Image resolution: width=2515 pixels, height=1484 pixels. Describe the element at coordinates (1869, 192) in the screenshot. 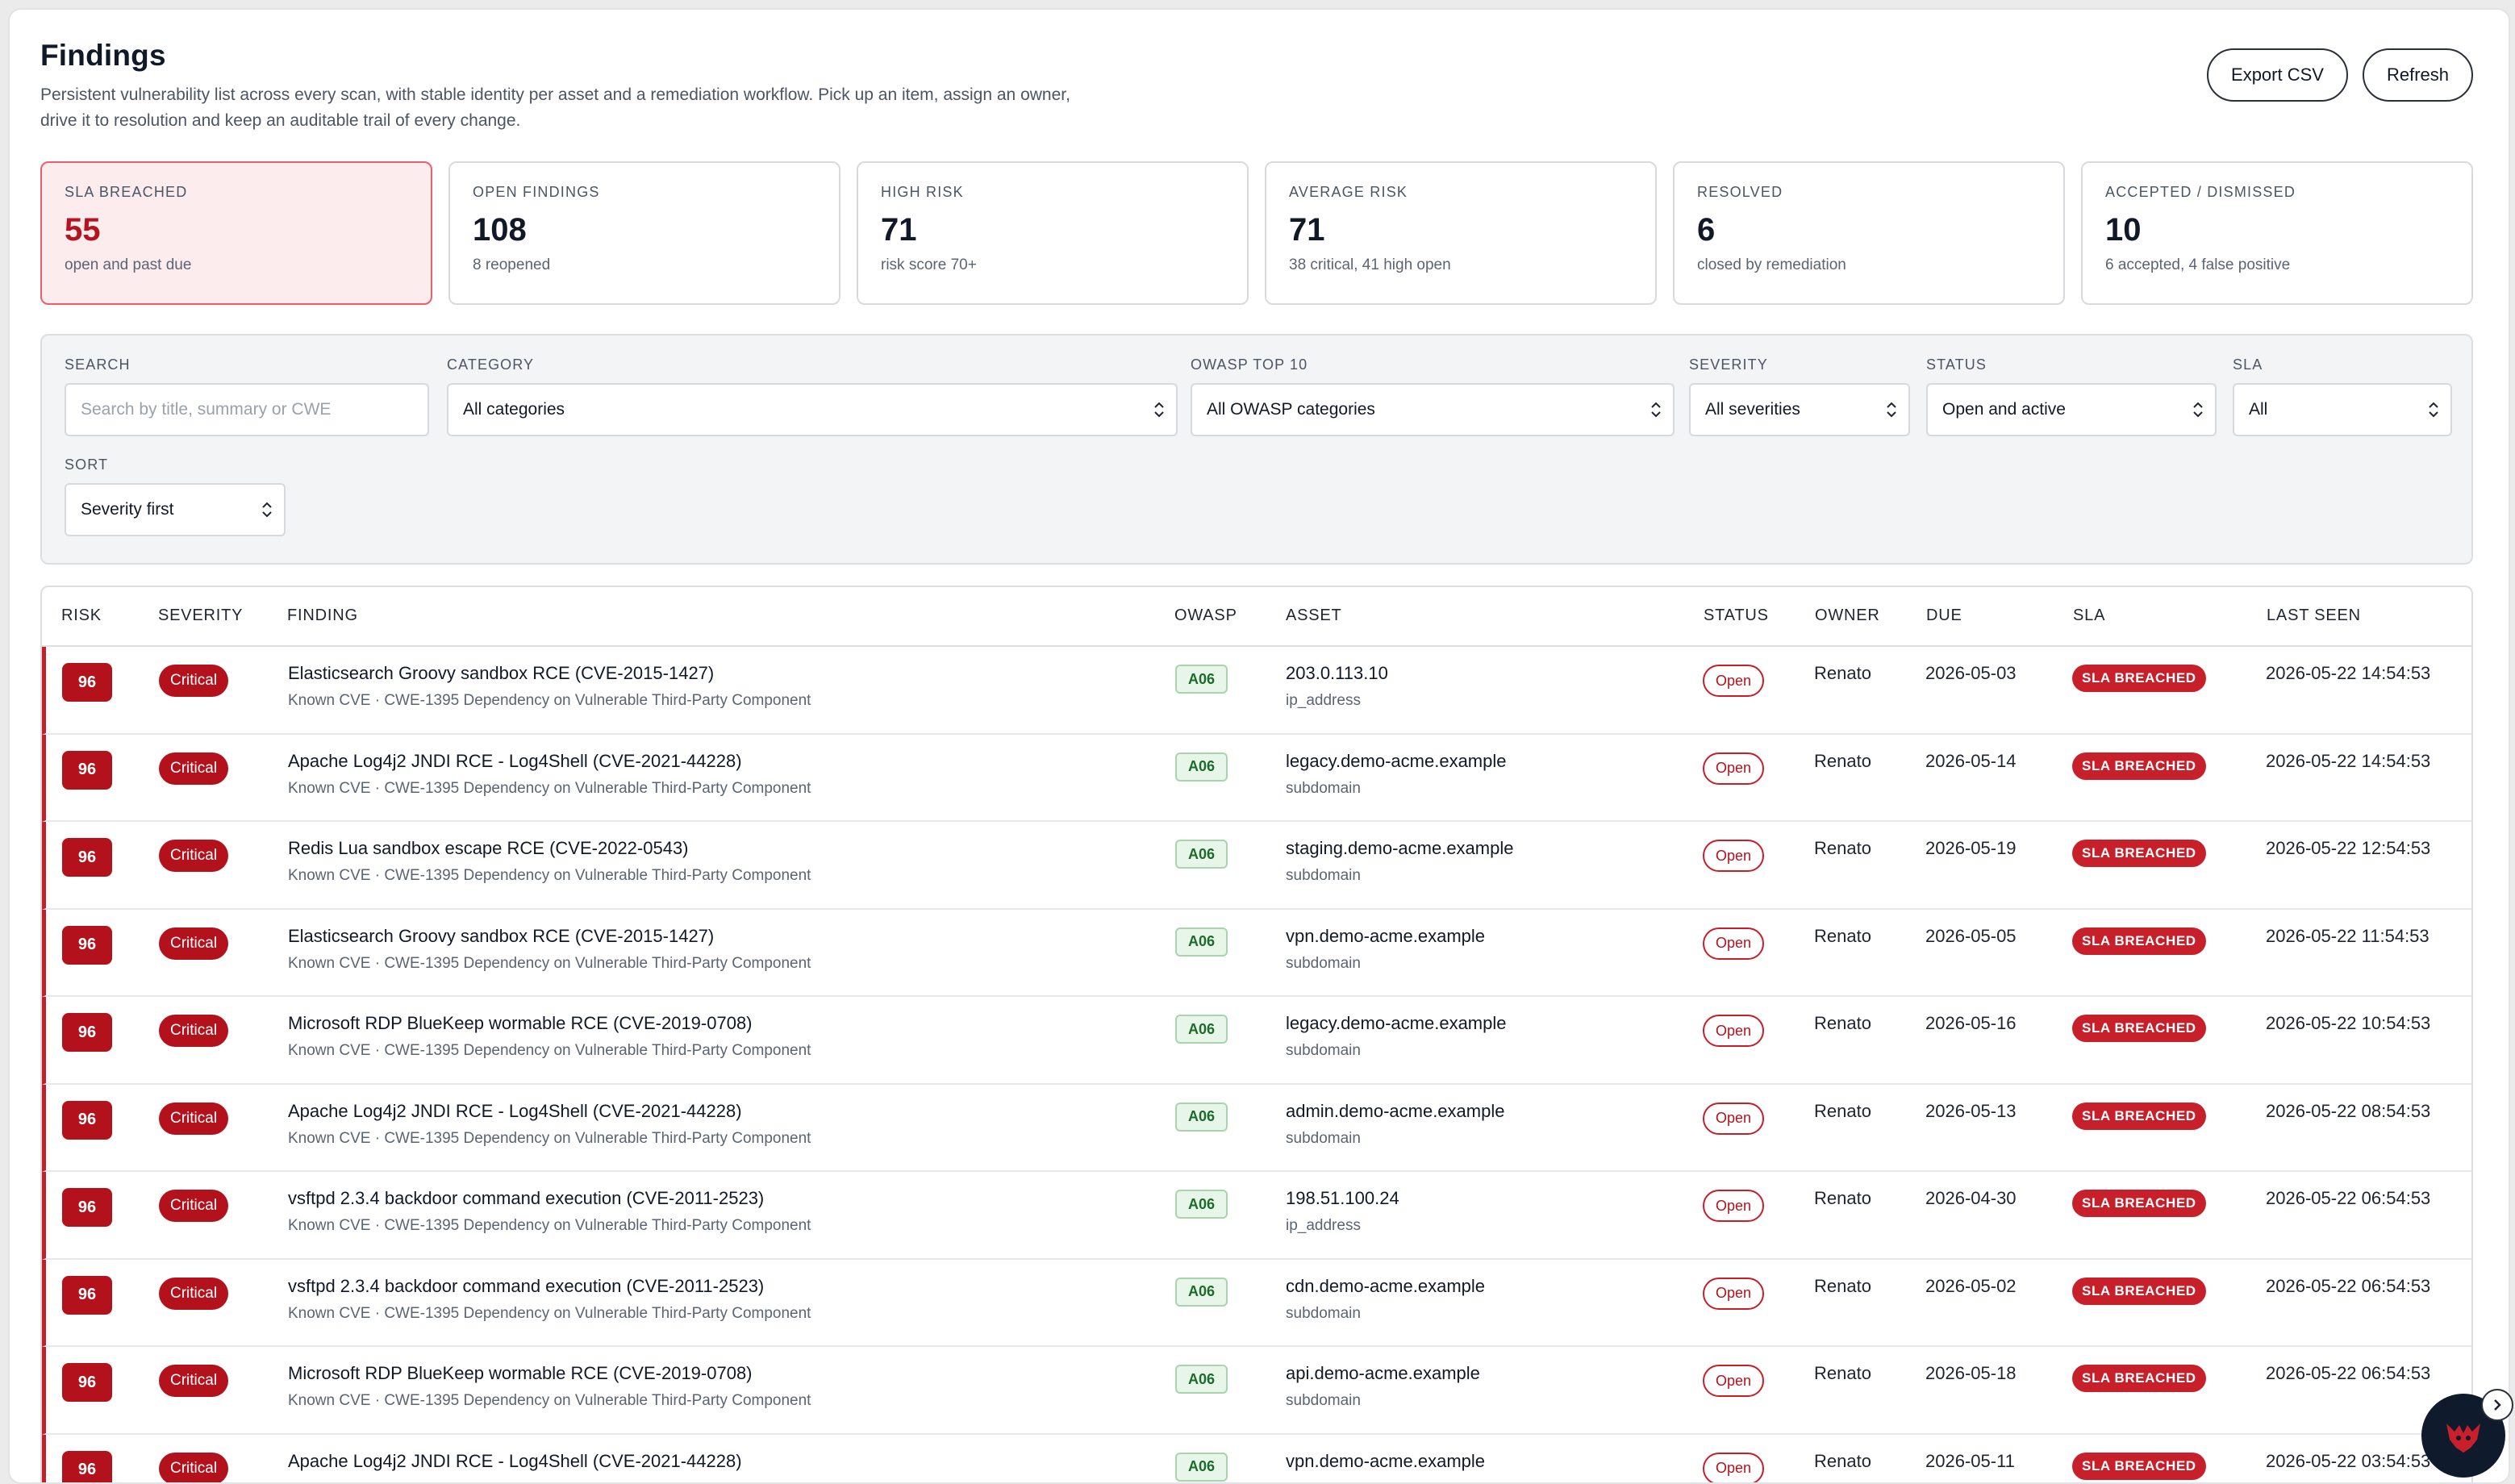

I see `stat-label: RESOLVED` at that location.